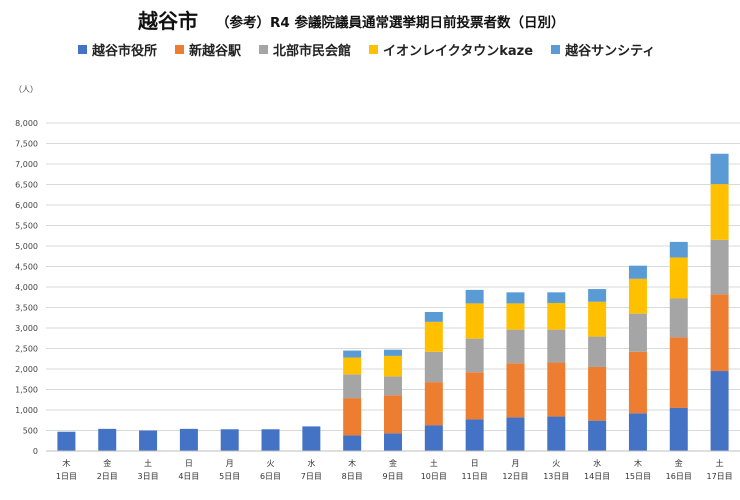 This screenshot has height=500, width=740. Describe the element at coordinates (167, 21) in the screenshot. I see `chart-title: 越谷市` at that location.